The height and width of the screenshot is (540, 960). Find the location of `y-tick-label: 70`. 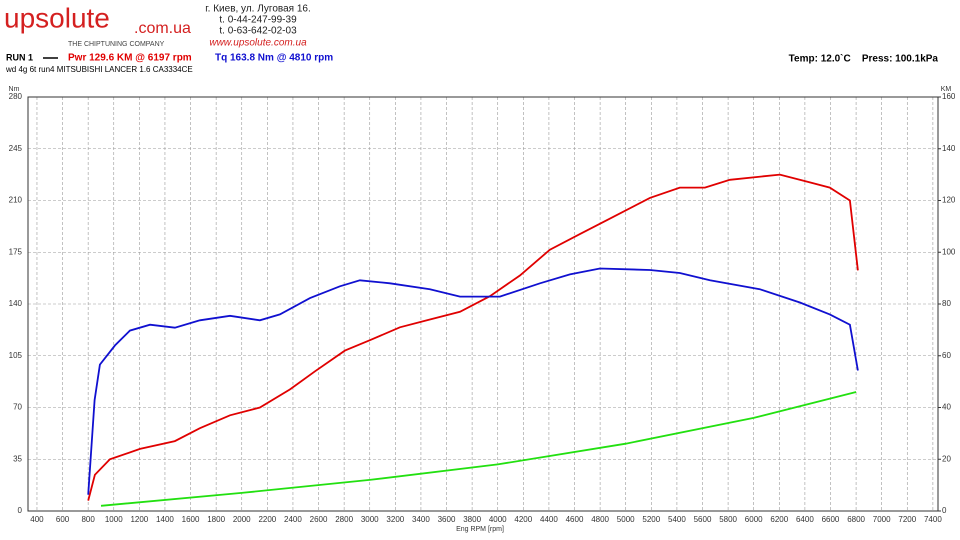

y-tick-label: 70 is located at coordinates (17, 407).